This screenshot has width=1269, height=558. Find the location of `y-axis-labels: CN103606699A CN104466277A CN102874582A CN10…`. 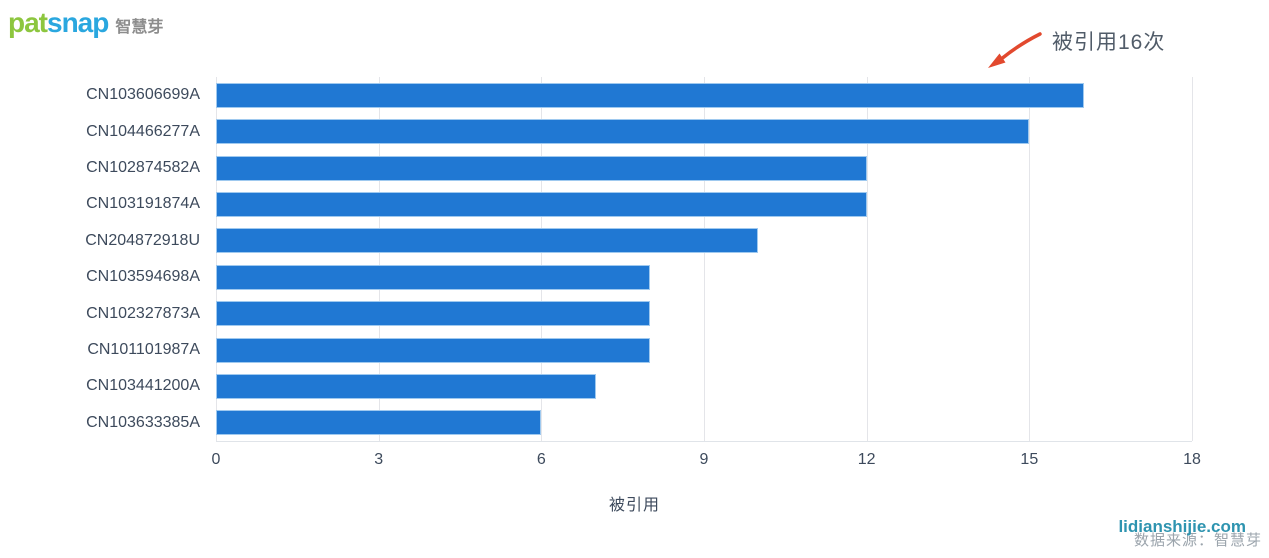

y-axis-labels: CN103606699A CN104466277A CN102874582A CN10… is located at coordinates (104, 259).